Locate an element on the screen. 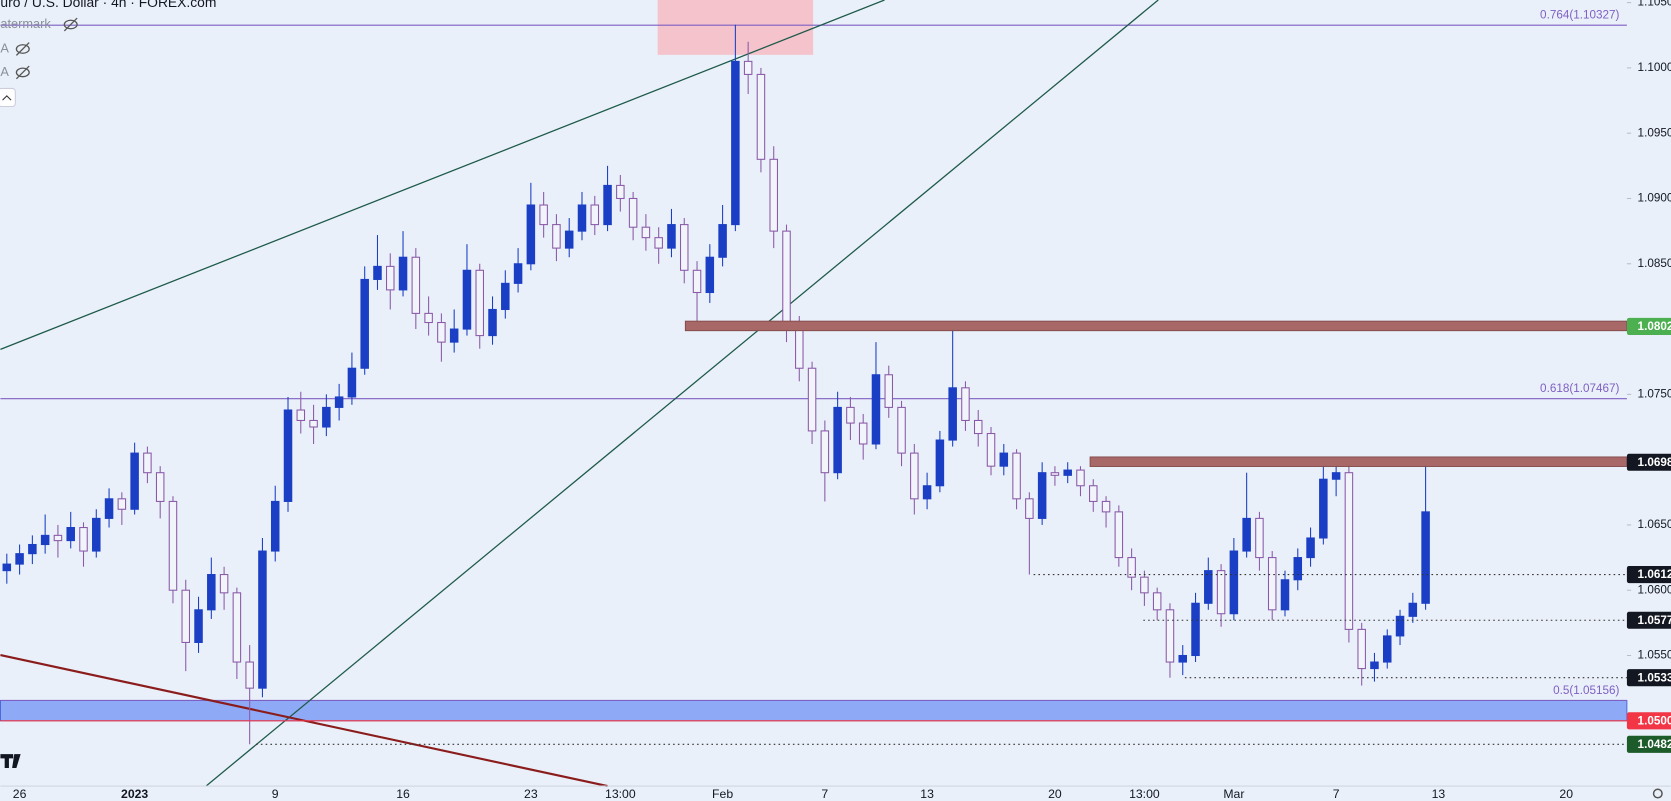 This screenshot has width=1671, height=801. x-tick-label: 13:00 is located at coordinates (620, 794).